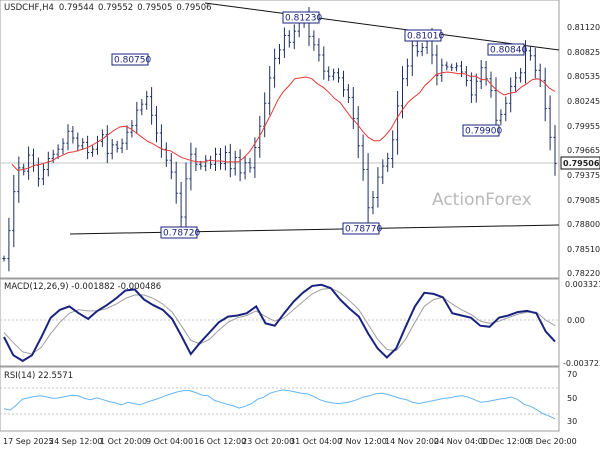 Image resolution: width=600 pixels, height=450 pixels. I want to click on annotation-label: 0.78720, so click(181, 234).